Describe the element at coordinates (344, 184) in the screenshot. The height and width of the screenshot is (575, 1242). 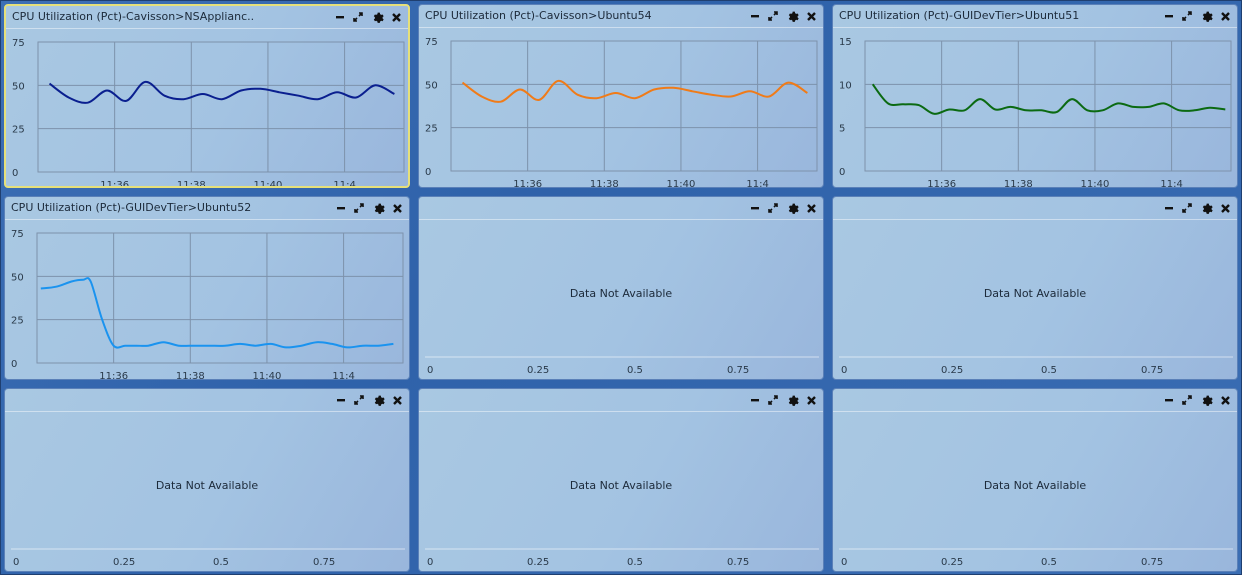
I see `x-tick-label: 11:4` at that location.